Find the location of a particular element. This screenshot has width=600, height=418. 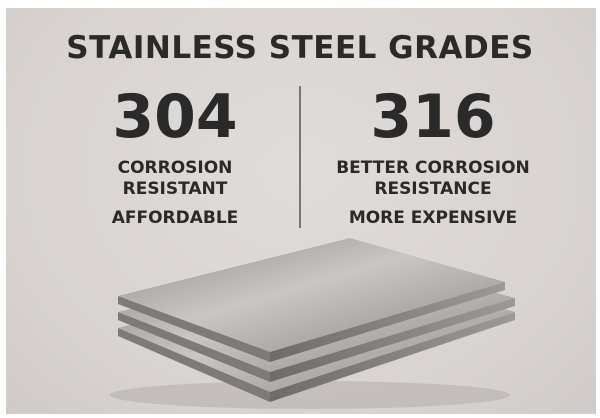

grade-description: CORROSION RESISTANT is located at coordinates (175, 179).